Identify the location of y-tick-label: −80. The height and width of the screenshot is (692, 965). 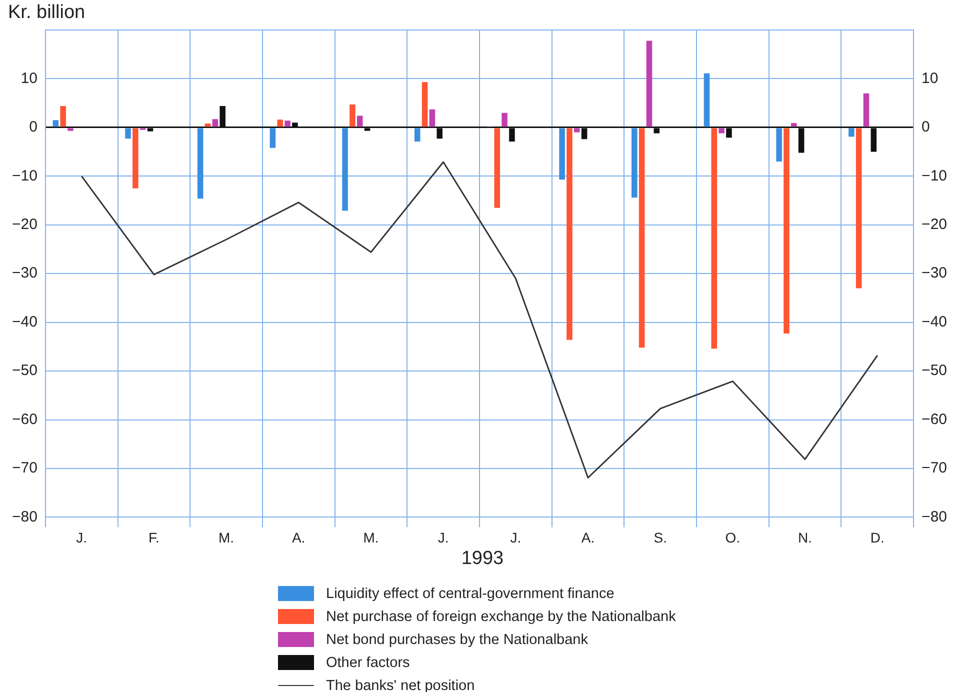
(25, 517).